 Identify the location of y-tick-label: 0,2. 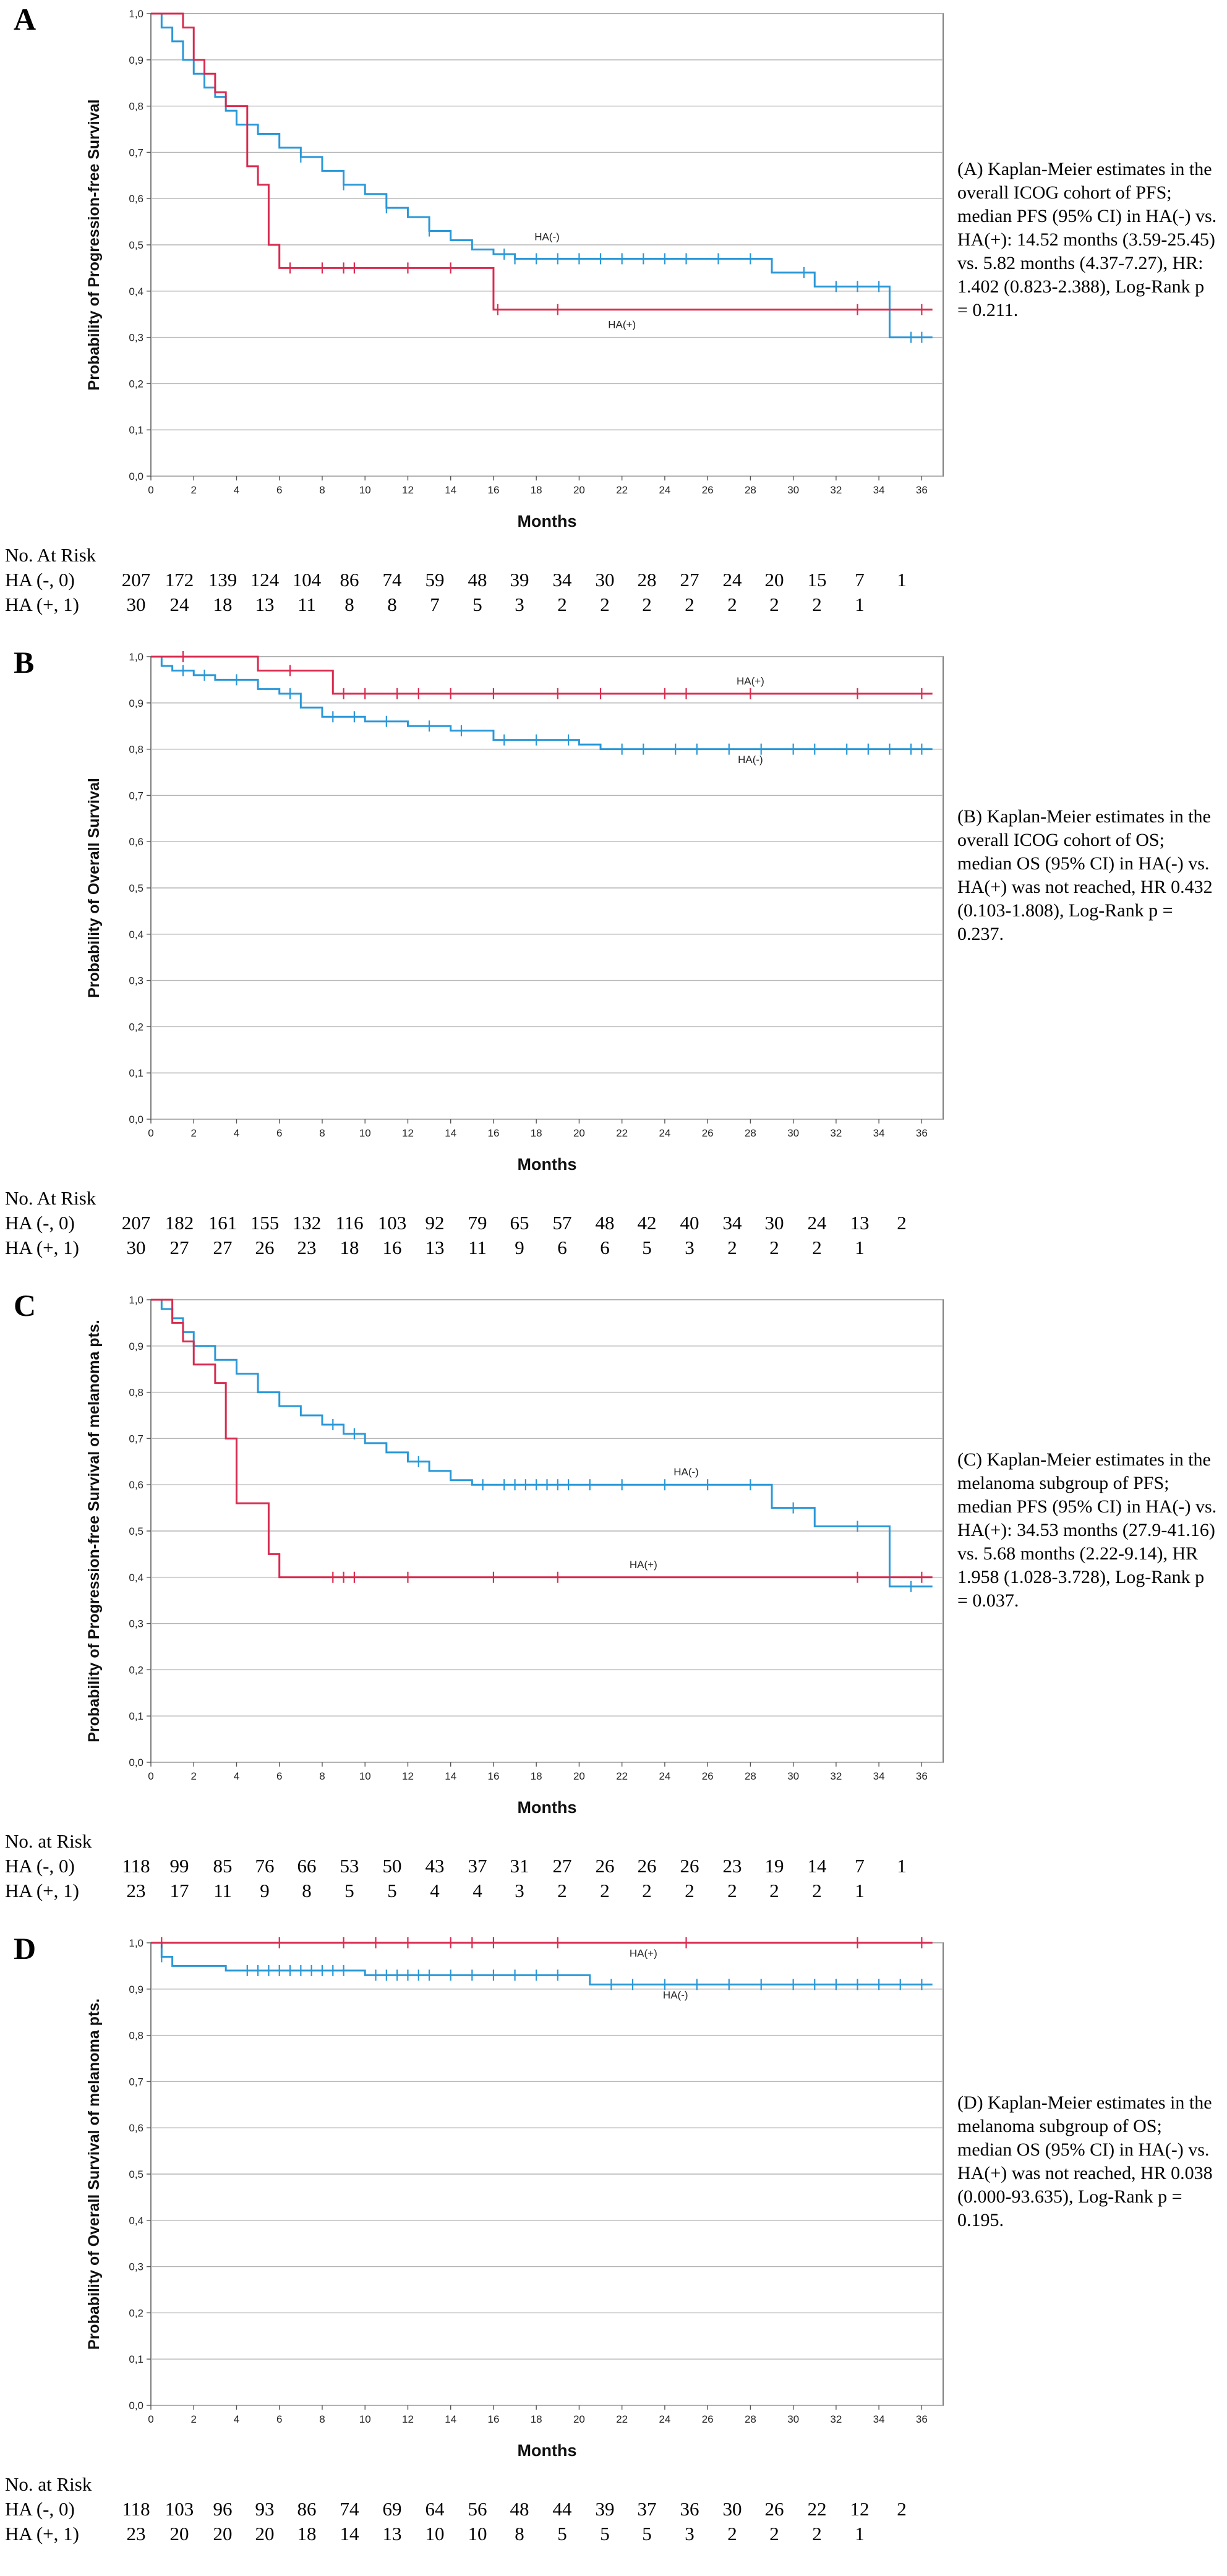
(136, 384).